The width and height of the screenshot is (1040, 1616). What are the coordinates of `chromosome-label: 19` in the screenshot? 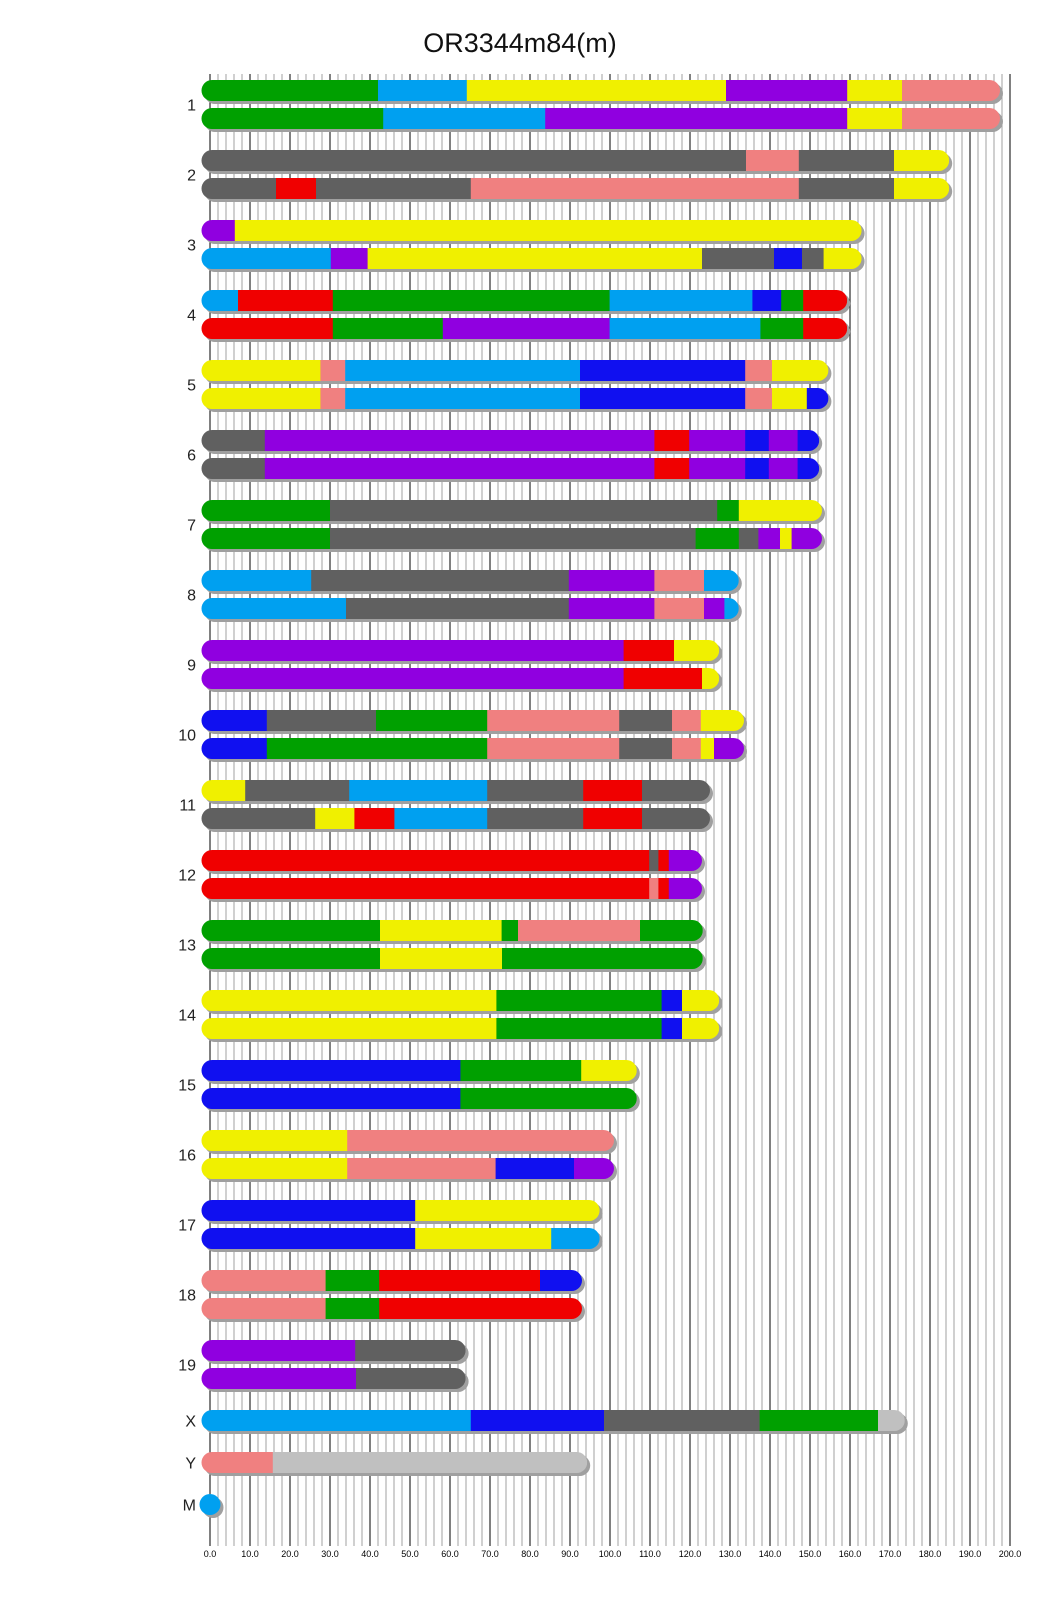 It's located at (187, 1366).